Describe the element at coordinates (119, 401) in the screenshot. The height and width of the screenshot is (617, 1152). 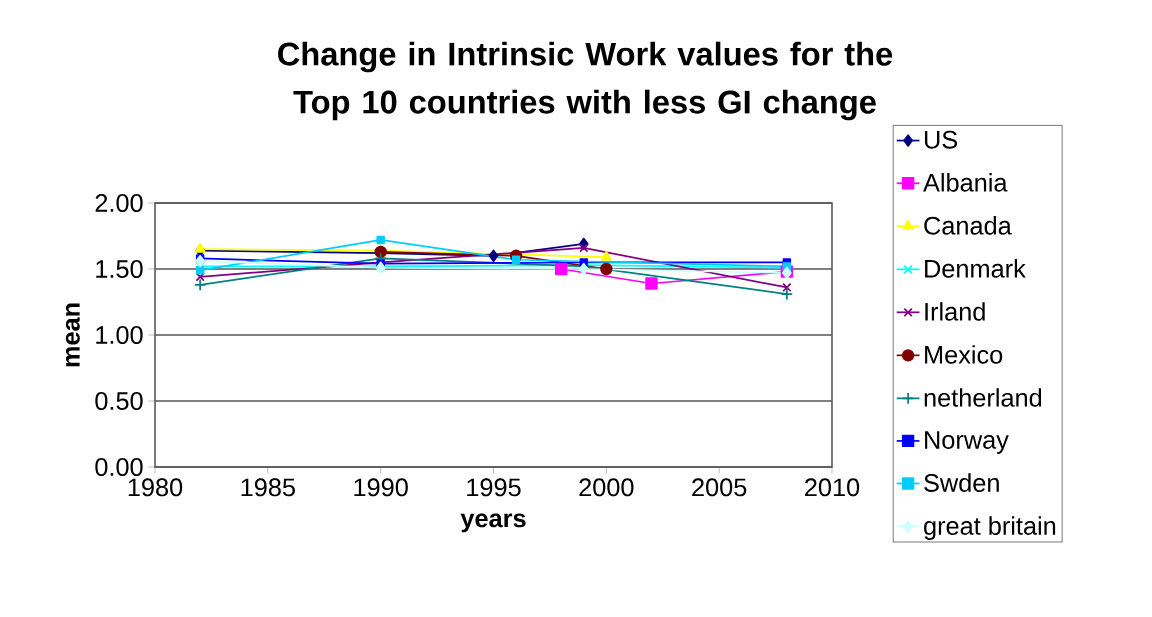
I see `y-tick-label: 0.50` at that location.